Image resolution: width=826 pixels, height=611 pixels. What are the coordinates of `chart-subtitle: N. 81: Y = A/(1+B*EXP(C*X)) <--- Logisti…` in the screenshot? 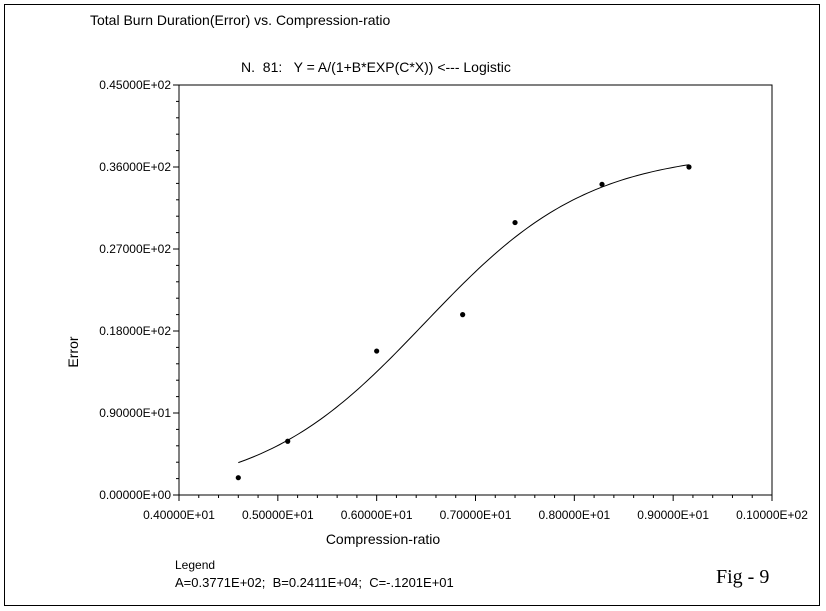 It's located at (376, 67).